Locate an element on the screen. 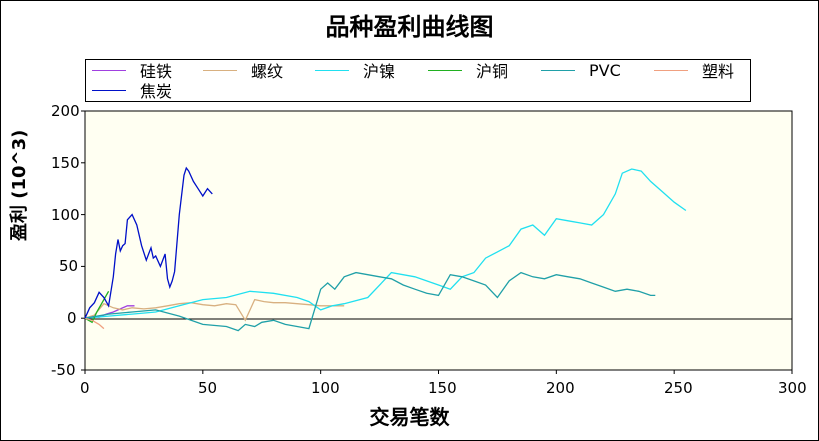 This screenshot has width=819, height=441. legend-item-plastic: 塑料 is located at coordinates (694, 70).